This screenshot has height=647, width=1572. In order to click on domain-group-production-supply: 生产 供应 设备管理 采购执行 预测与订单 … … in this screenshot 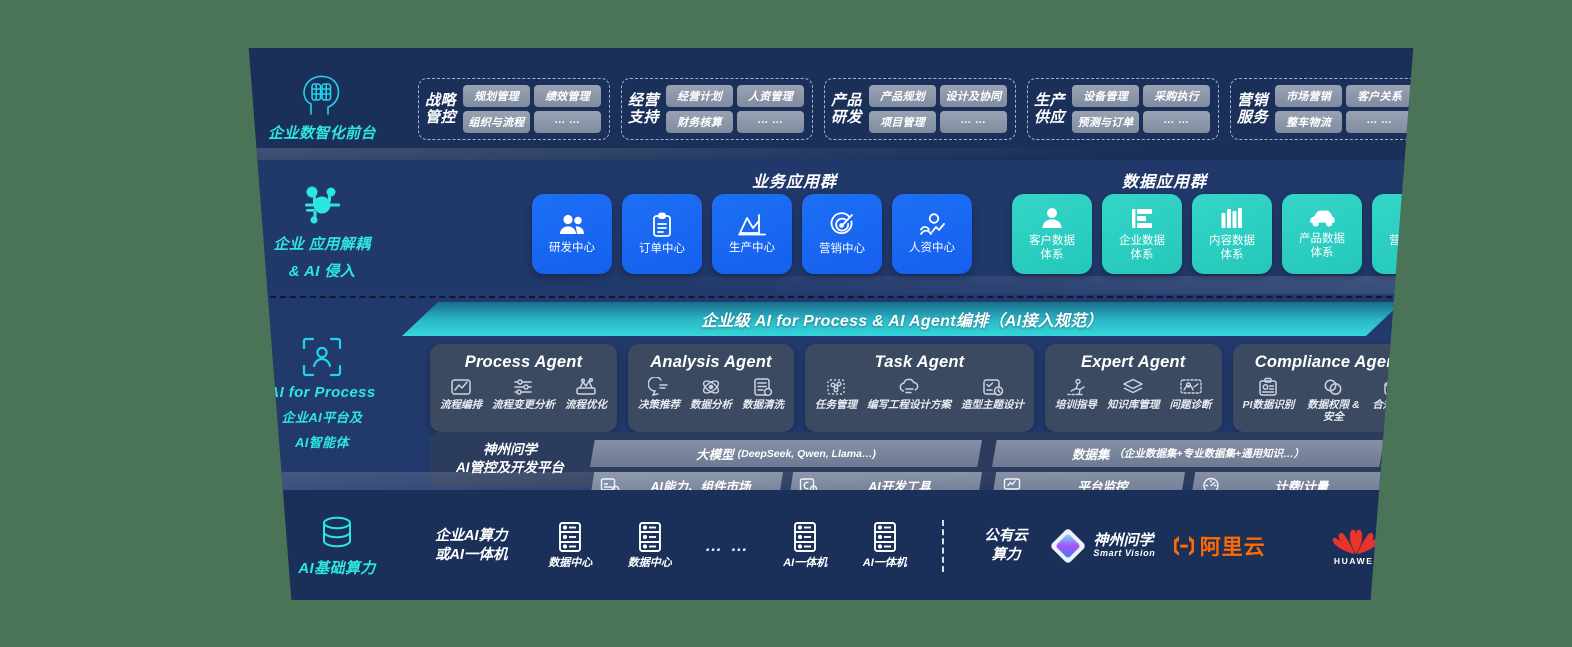, I will do `click(1123, 109)`.